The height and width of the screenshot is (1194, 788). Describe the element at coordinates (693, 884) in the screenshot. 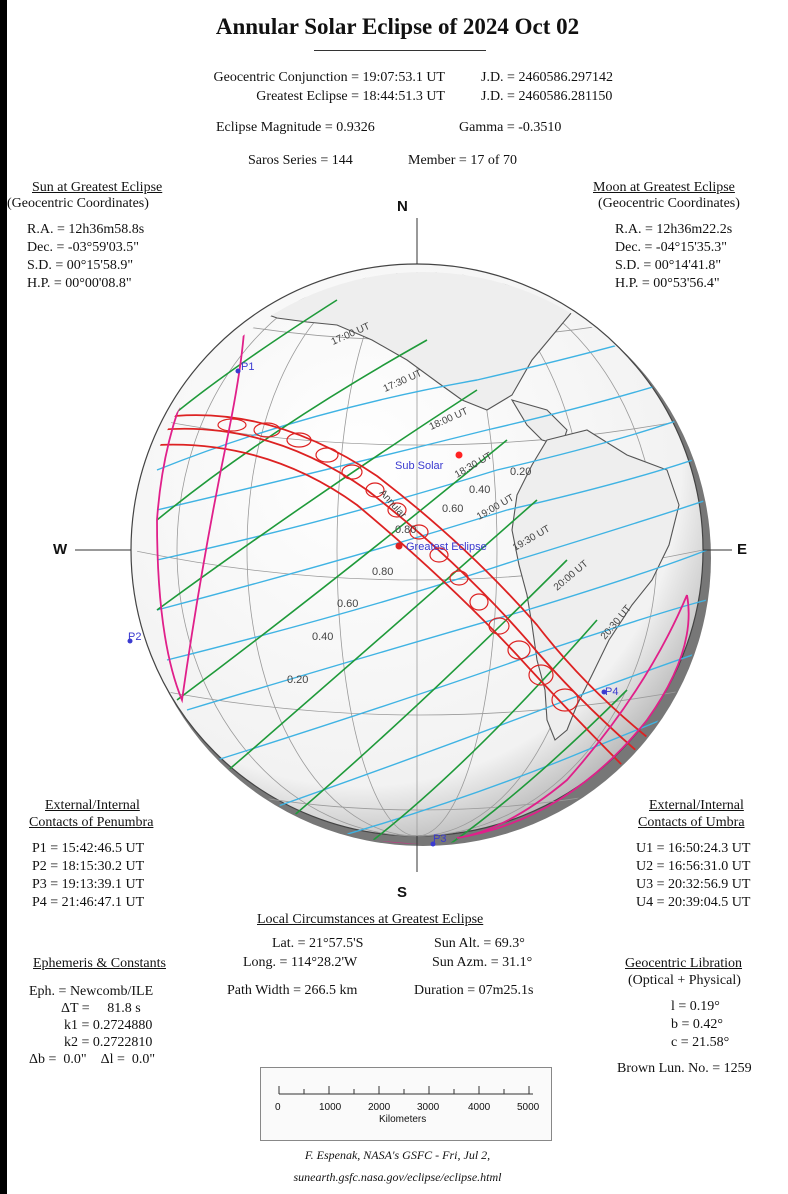

I see `umbra-u3: U3 = 20:32:56.9 UT` at that location.